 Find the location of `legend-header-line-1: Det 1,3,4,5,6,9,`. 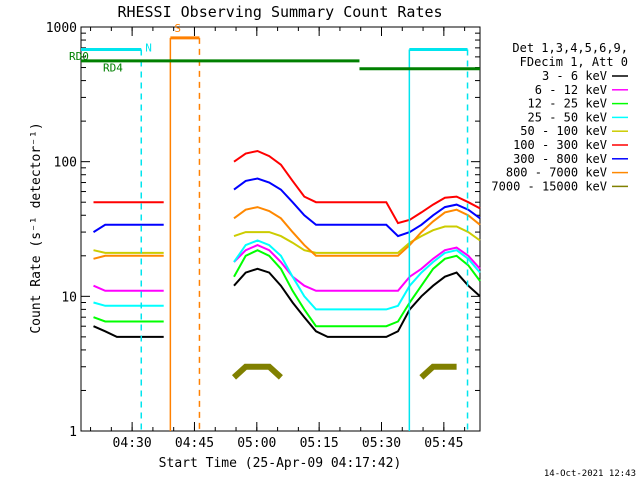

legend-header-line-1: Det 1,3,4,5,6,9, is located at coordinates (570, 48).